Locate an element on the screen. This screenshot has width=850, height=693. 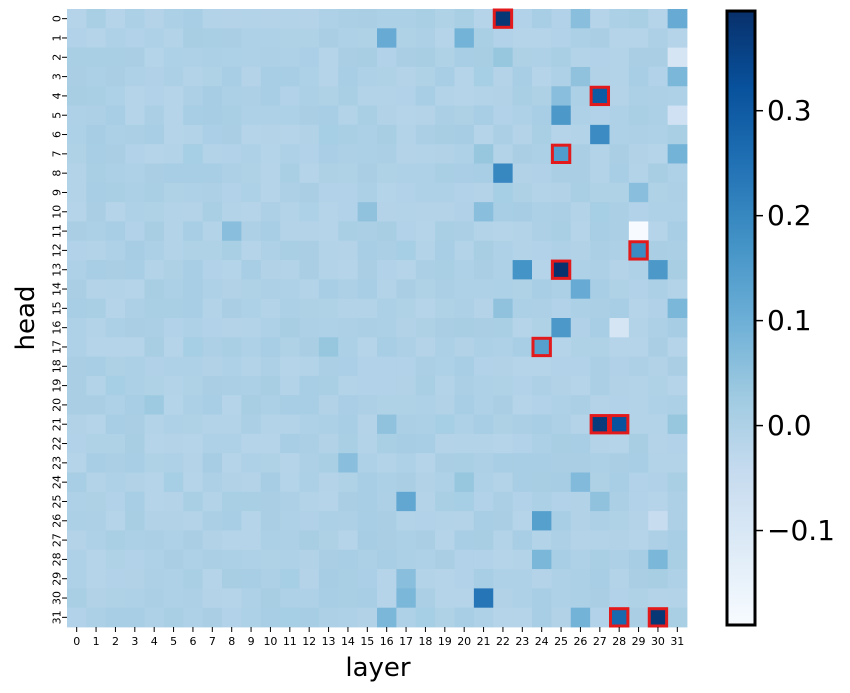
x-tick-label: 2 is located at coordinates (115, 641).